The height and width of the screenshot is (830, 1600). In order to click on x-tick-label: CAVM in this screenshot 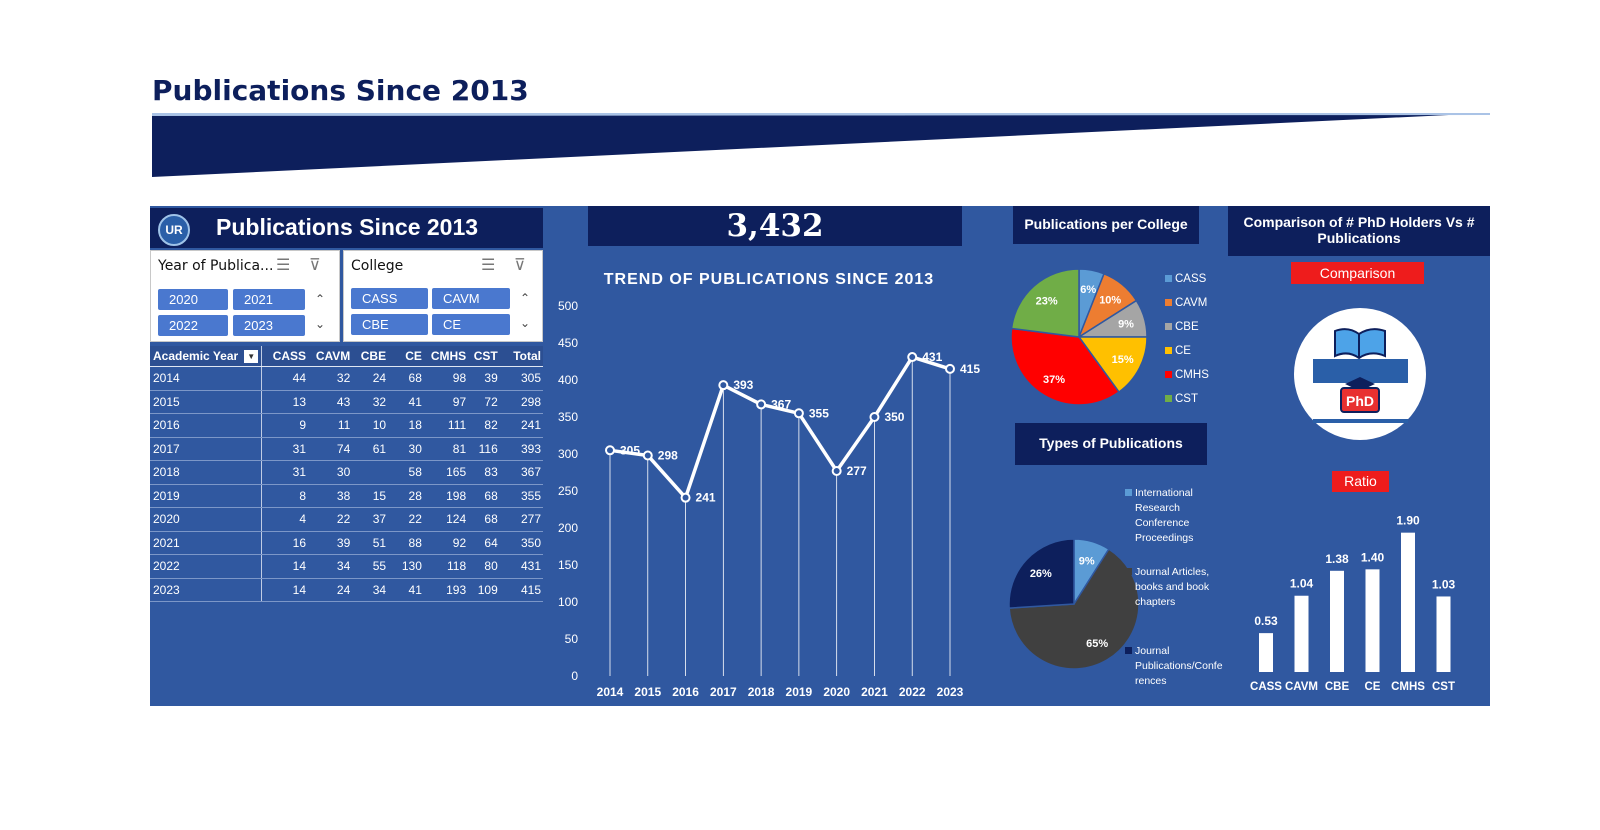, I will do `click(1301, 687)`.